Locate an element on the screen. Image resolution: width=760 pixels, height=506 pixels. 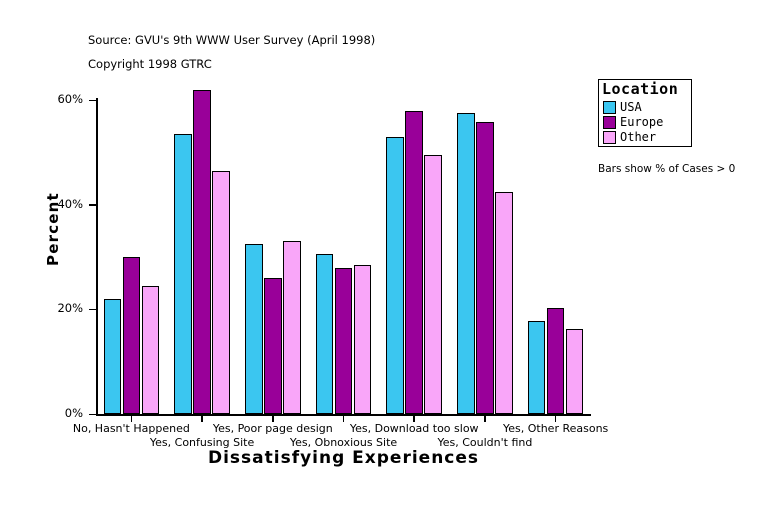
x-axis-tick-label: No, Hasn't Happened is located at coordinates (131, 428).